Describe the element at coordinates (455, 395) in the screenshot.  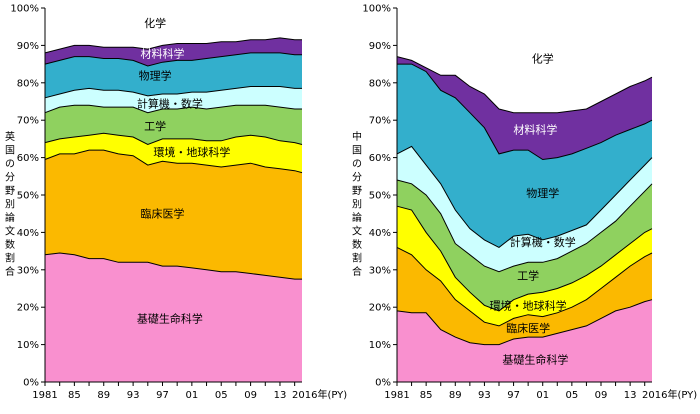
I see `x-tick-label: 89` at that location.